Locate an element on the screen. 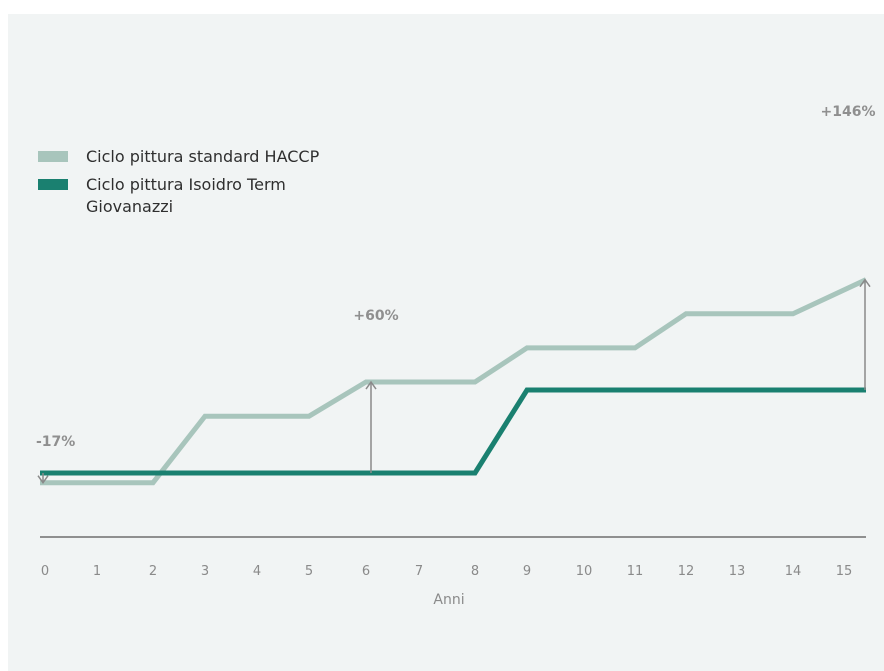 The height and width of the screenshot is (671, 884). x-tick-label: 0 is located at coordinates (45, 571).